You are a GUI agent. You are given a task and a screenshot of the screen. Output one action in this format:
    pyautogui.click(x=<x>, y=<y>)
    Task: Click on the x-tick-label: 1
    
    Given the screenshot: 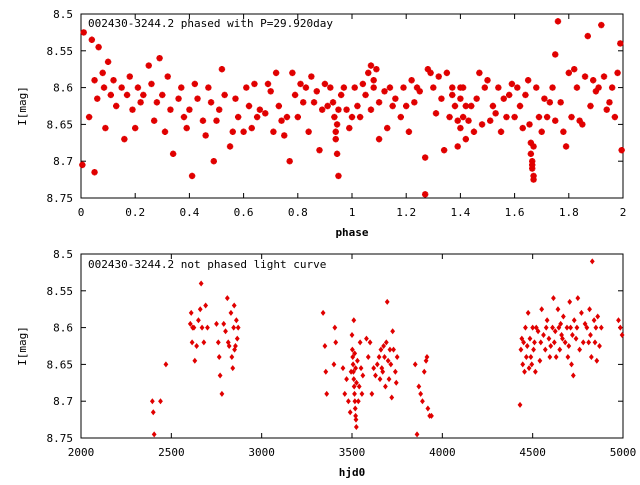 What is the action you would take?
    pyautogui.click(x=352, y=212)
    